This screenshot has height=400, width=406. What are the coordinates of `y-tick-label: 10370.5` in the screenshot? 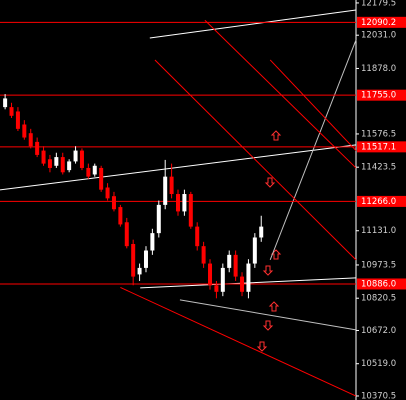 It's located at (378, 395).